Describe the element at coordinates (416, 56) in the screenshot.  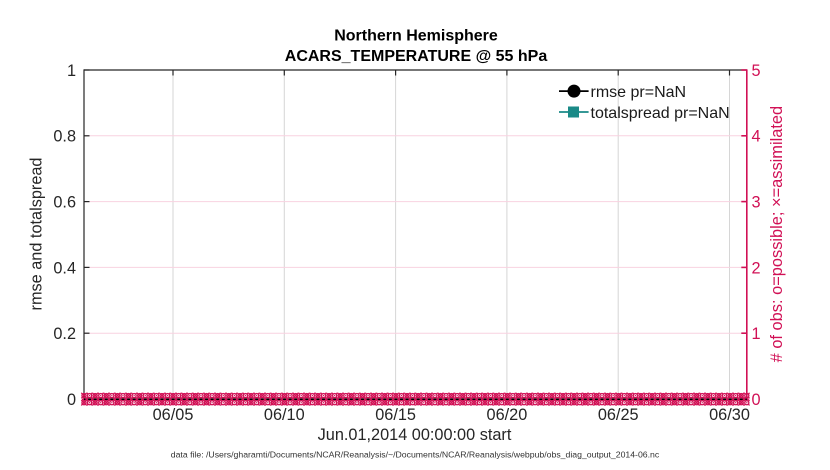
I see `svg-text: ACARS_TEMPERATURE @ 55 hPa` at that location.